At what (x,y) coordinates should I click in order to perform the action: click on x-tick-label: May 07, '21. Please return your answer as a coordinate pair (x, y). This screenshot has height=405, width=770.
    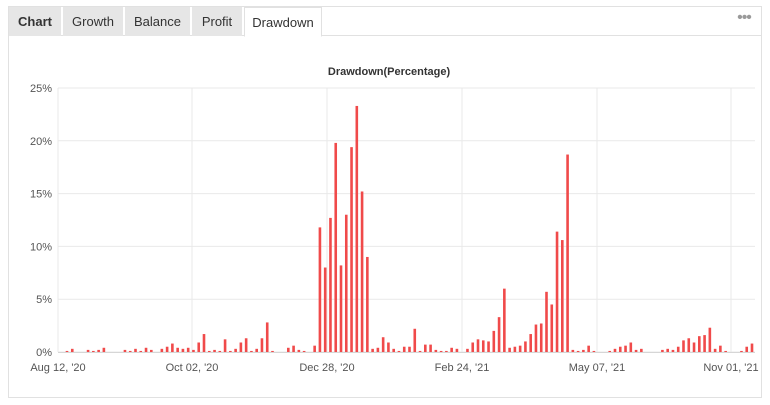
    Looking at the image, I should click on (597, 368).